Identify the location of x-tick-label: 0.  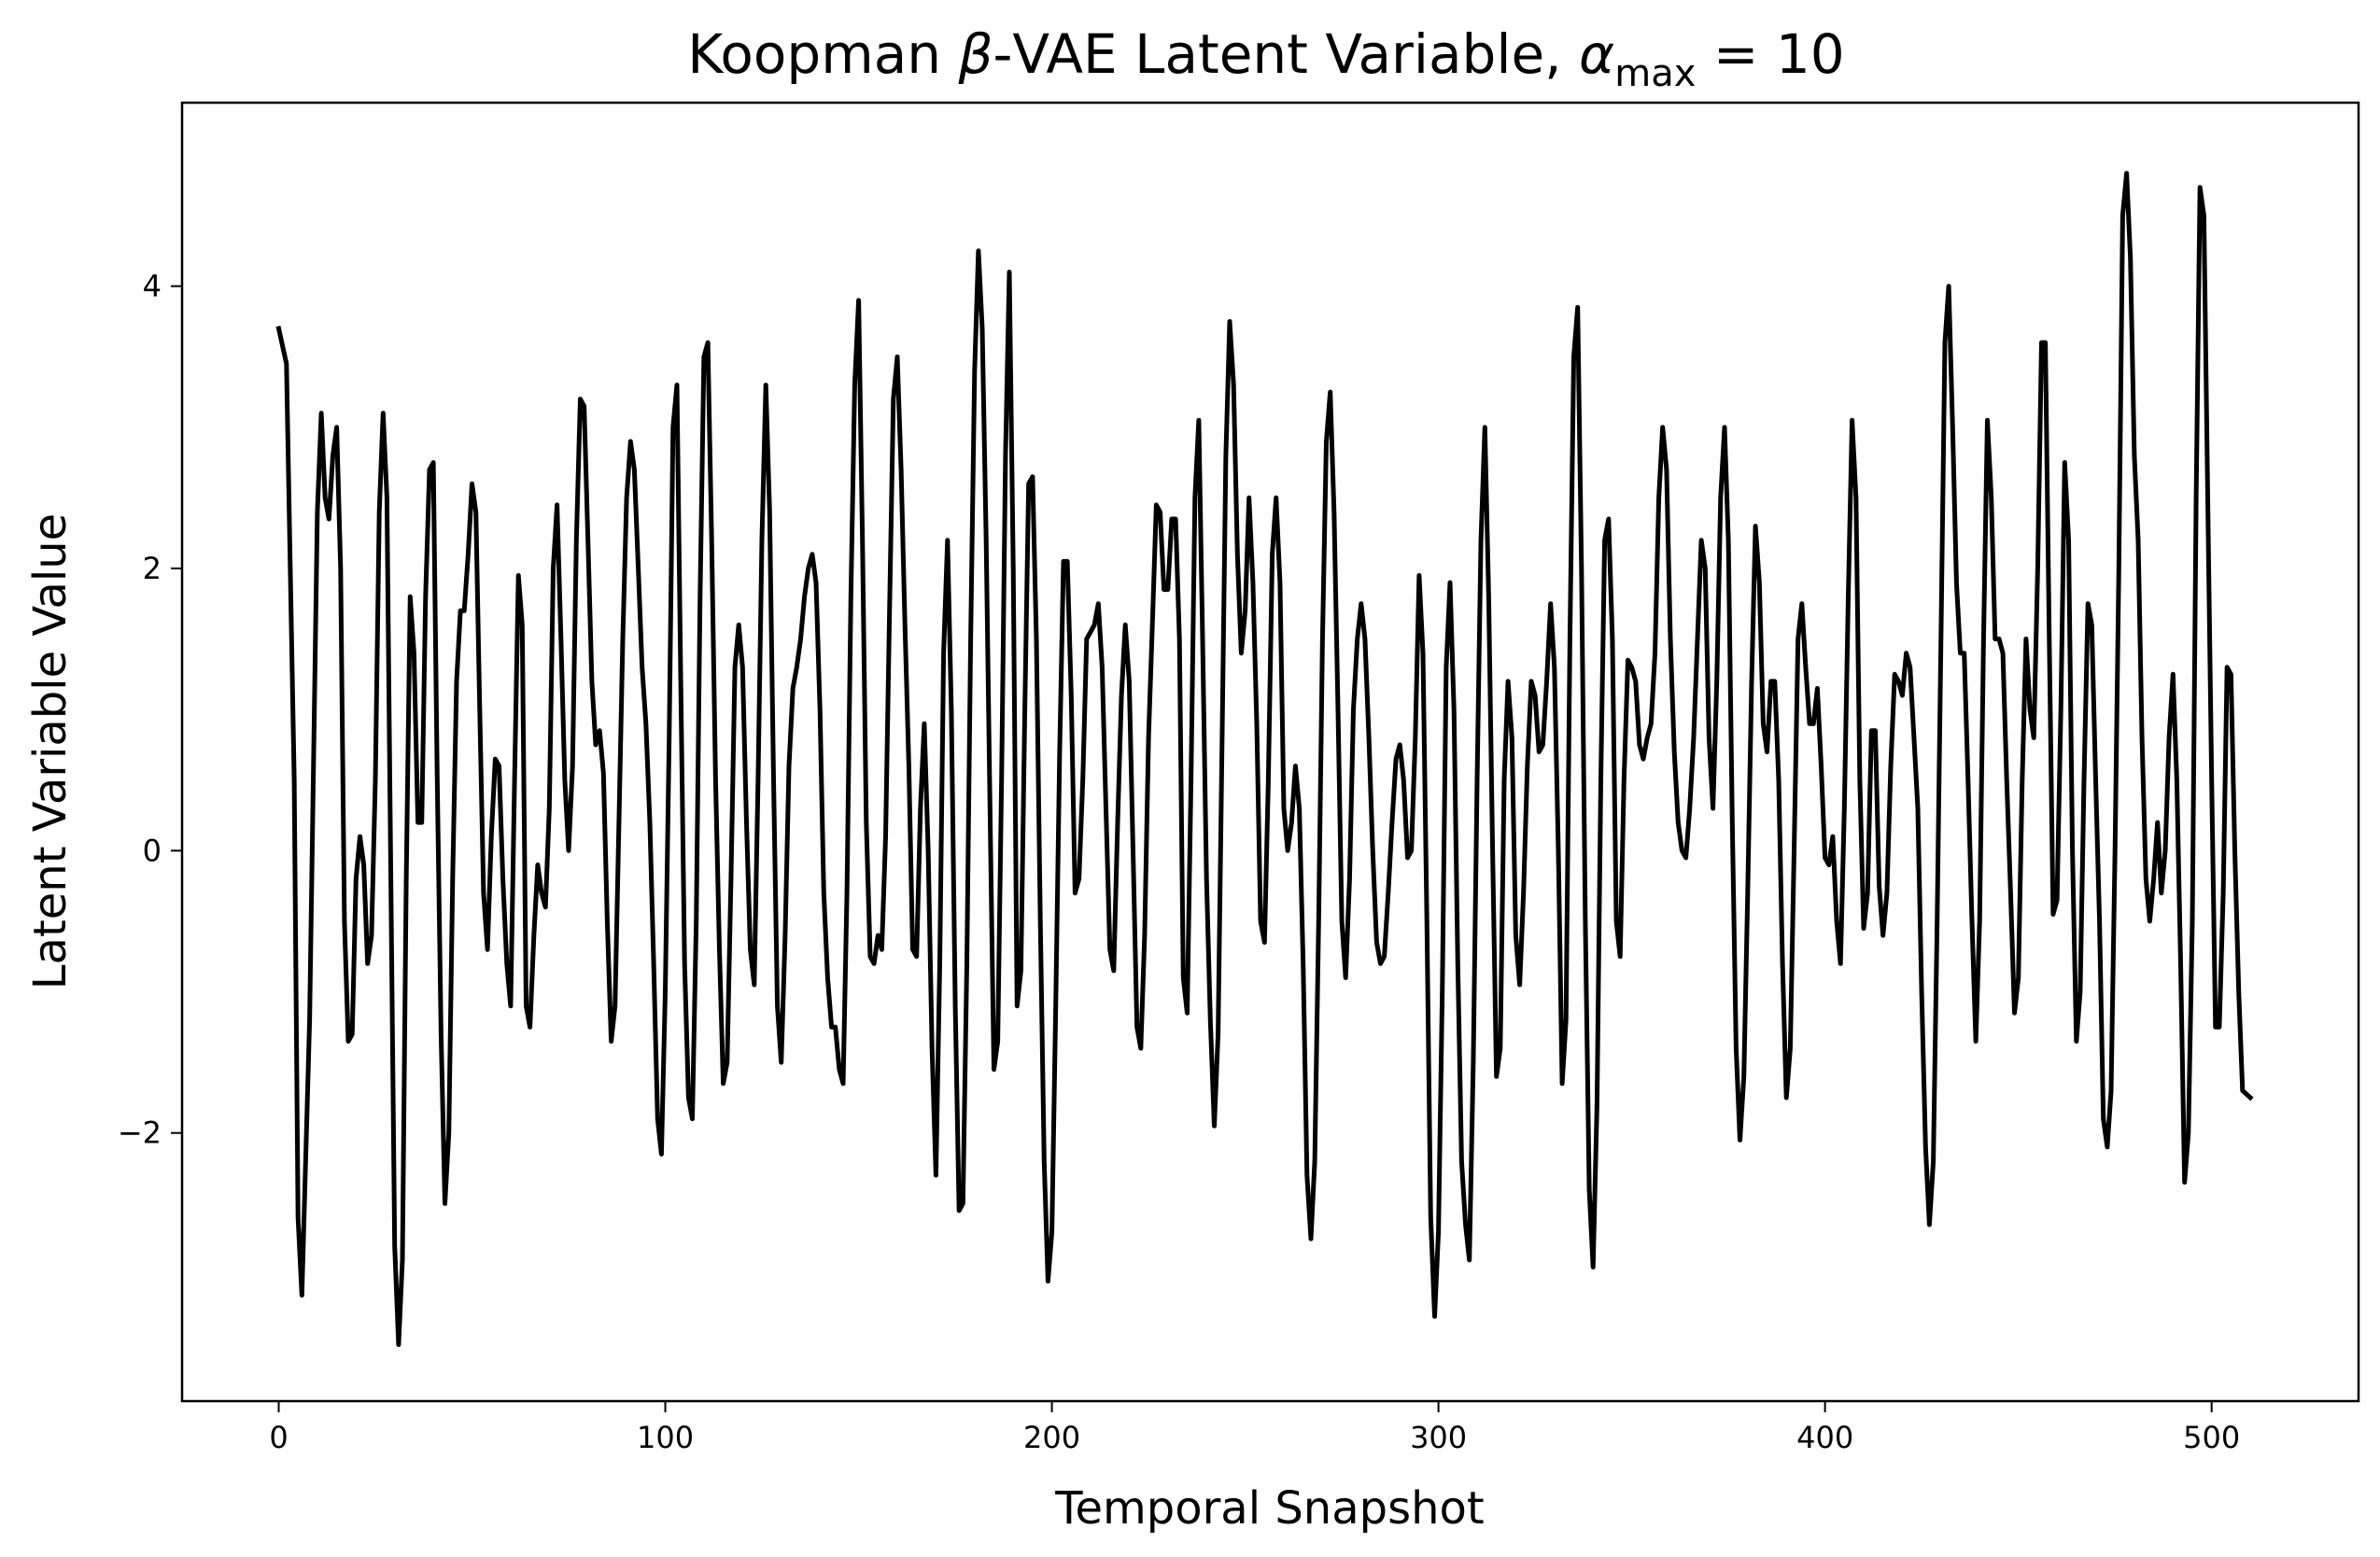
(278, 1437).